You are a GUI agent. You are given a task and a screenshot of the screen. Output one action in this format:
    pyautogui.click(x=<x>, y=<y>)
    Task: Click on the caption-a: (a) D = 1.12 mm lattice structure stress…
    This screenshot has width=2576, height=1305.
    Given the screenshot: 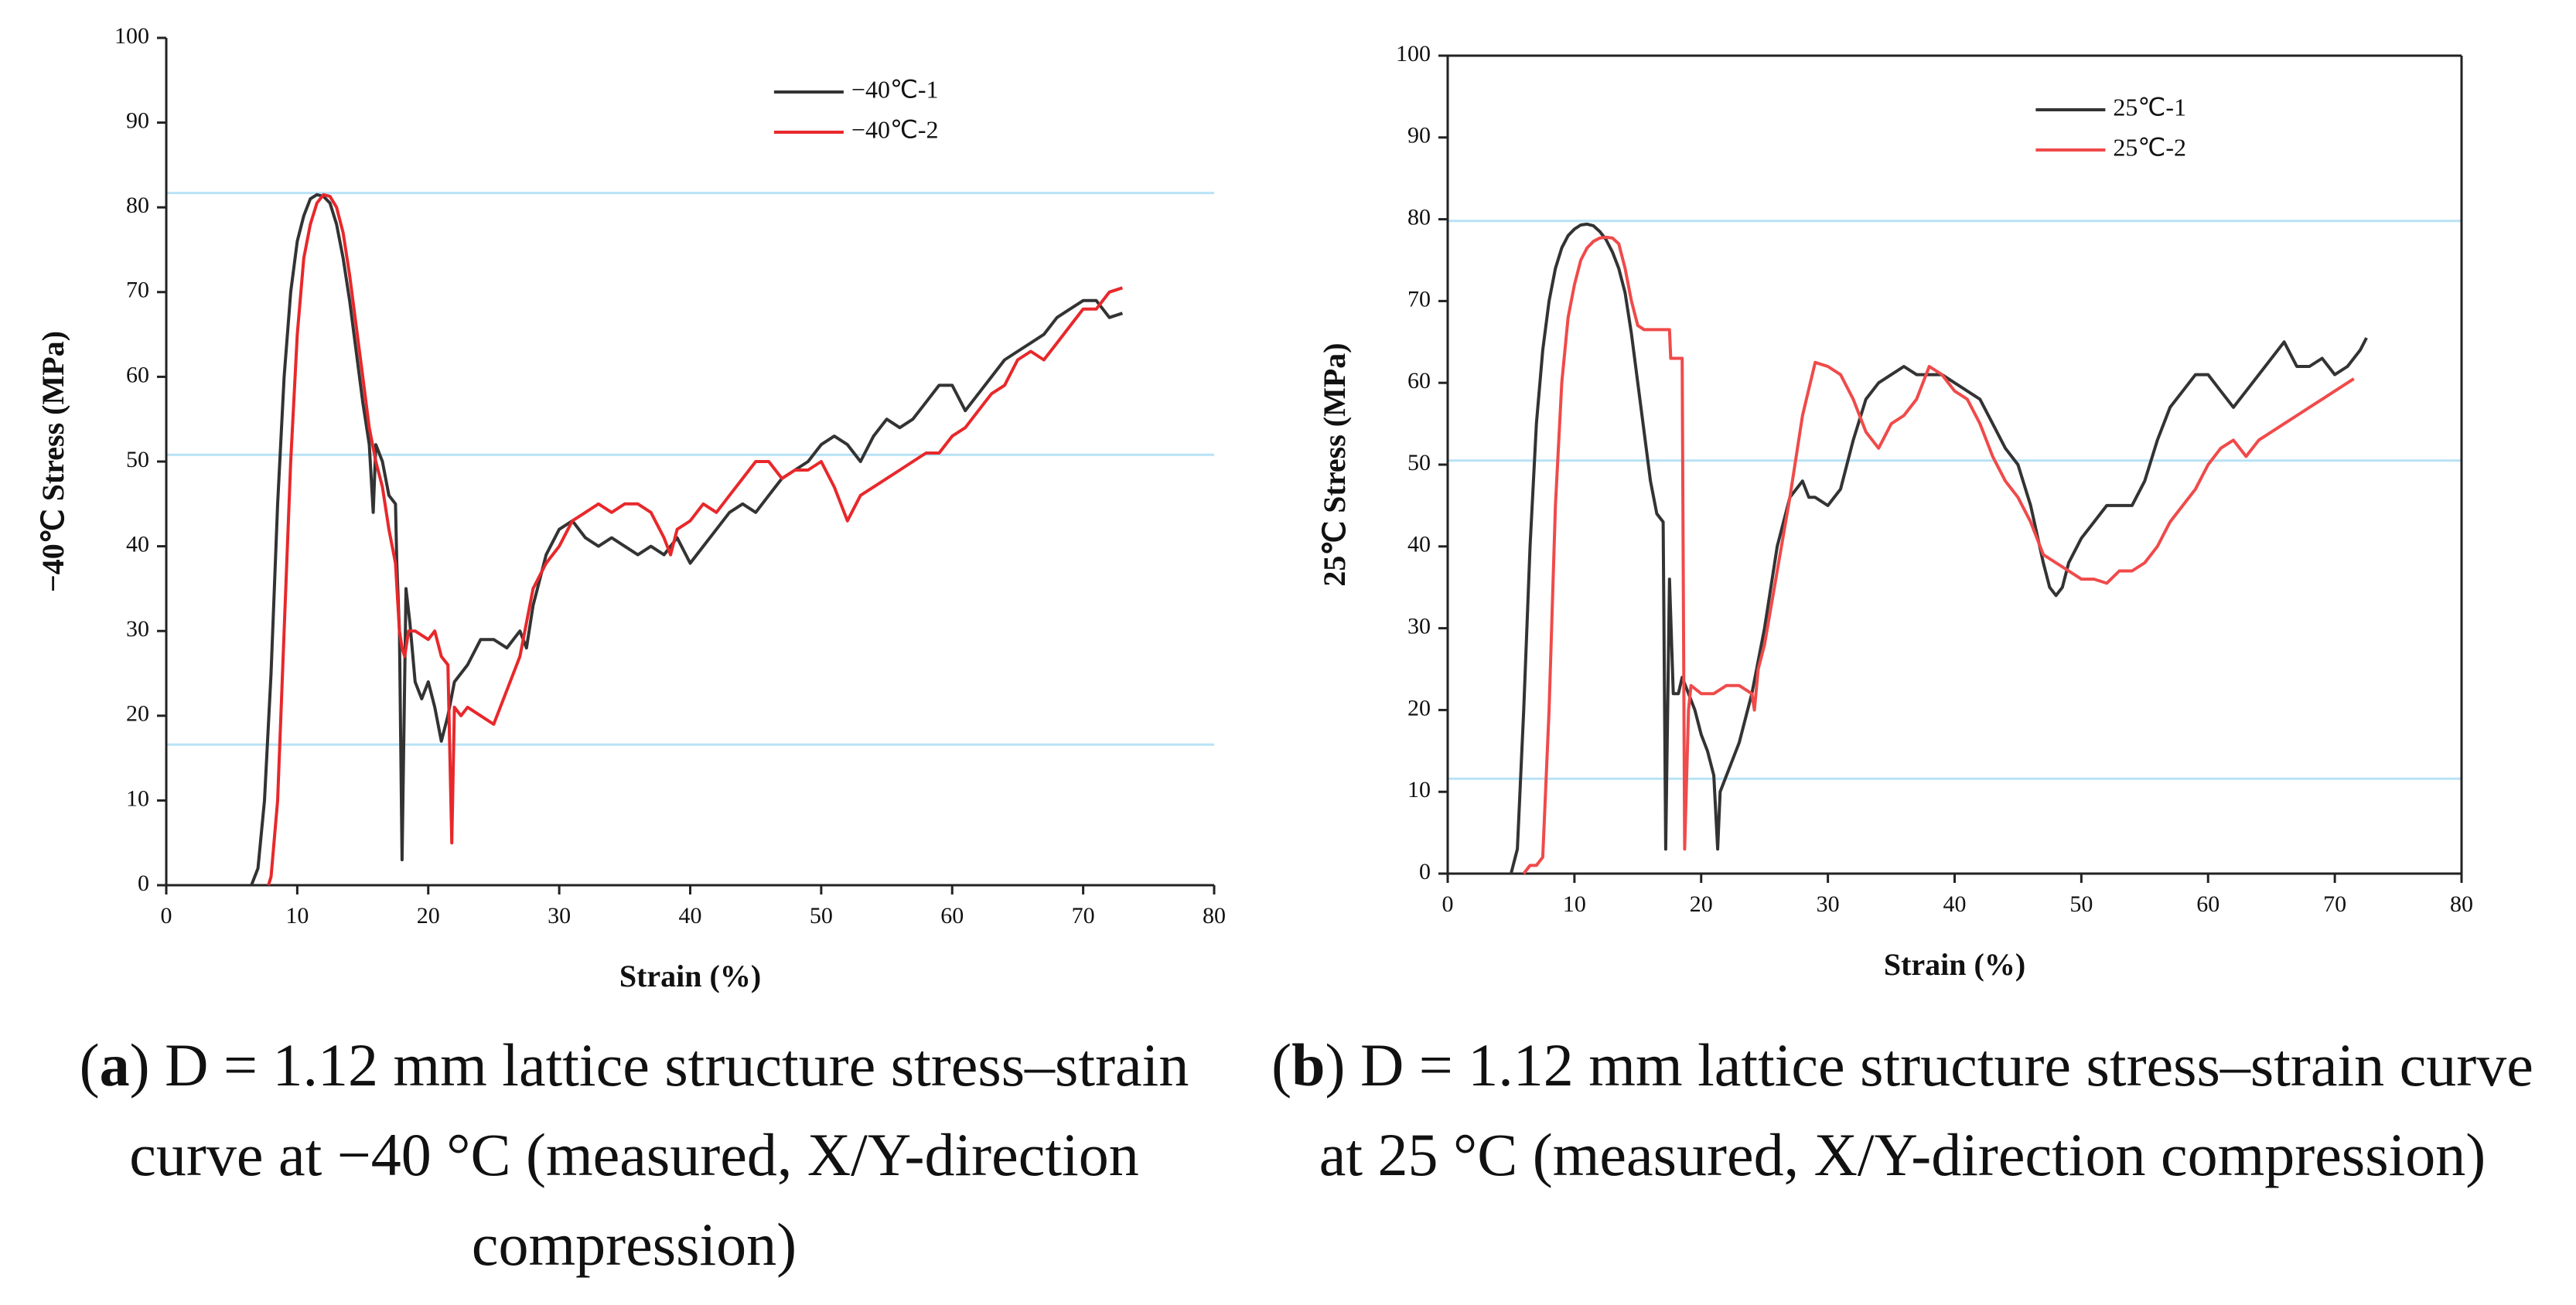 What is the action you would take?
    pyautogui.click(x=634, y=1155)
    